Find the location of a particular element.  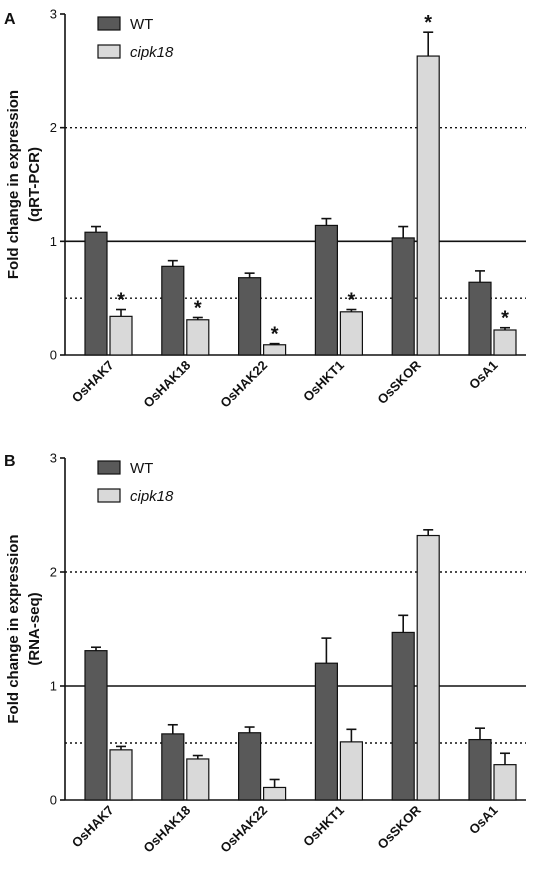

panel-b-ylabel-sub: (RNA-seq) is located at coordinates (34, 628).